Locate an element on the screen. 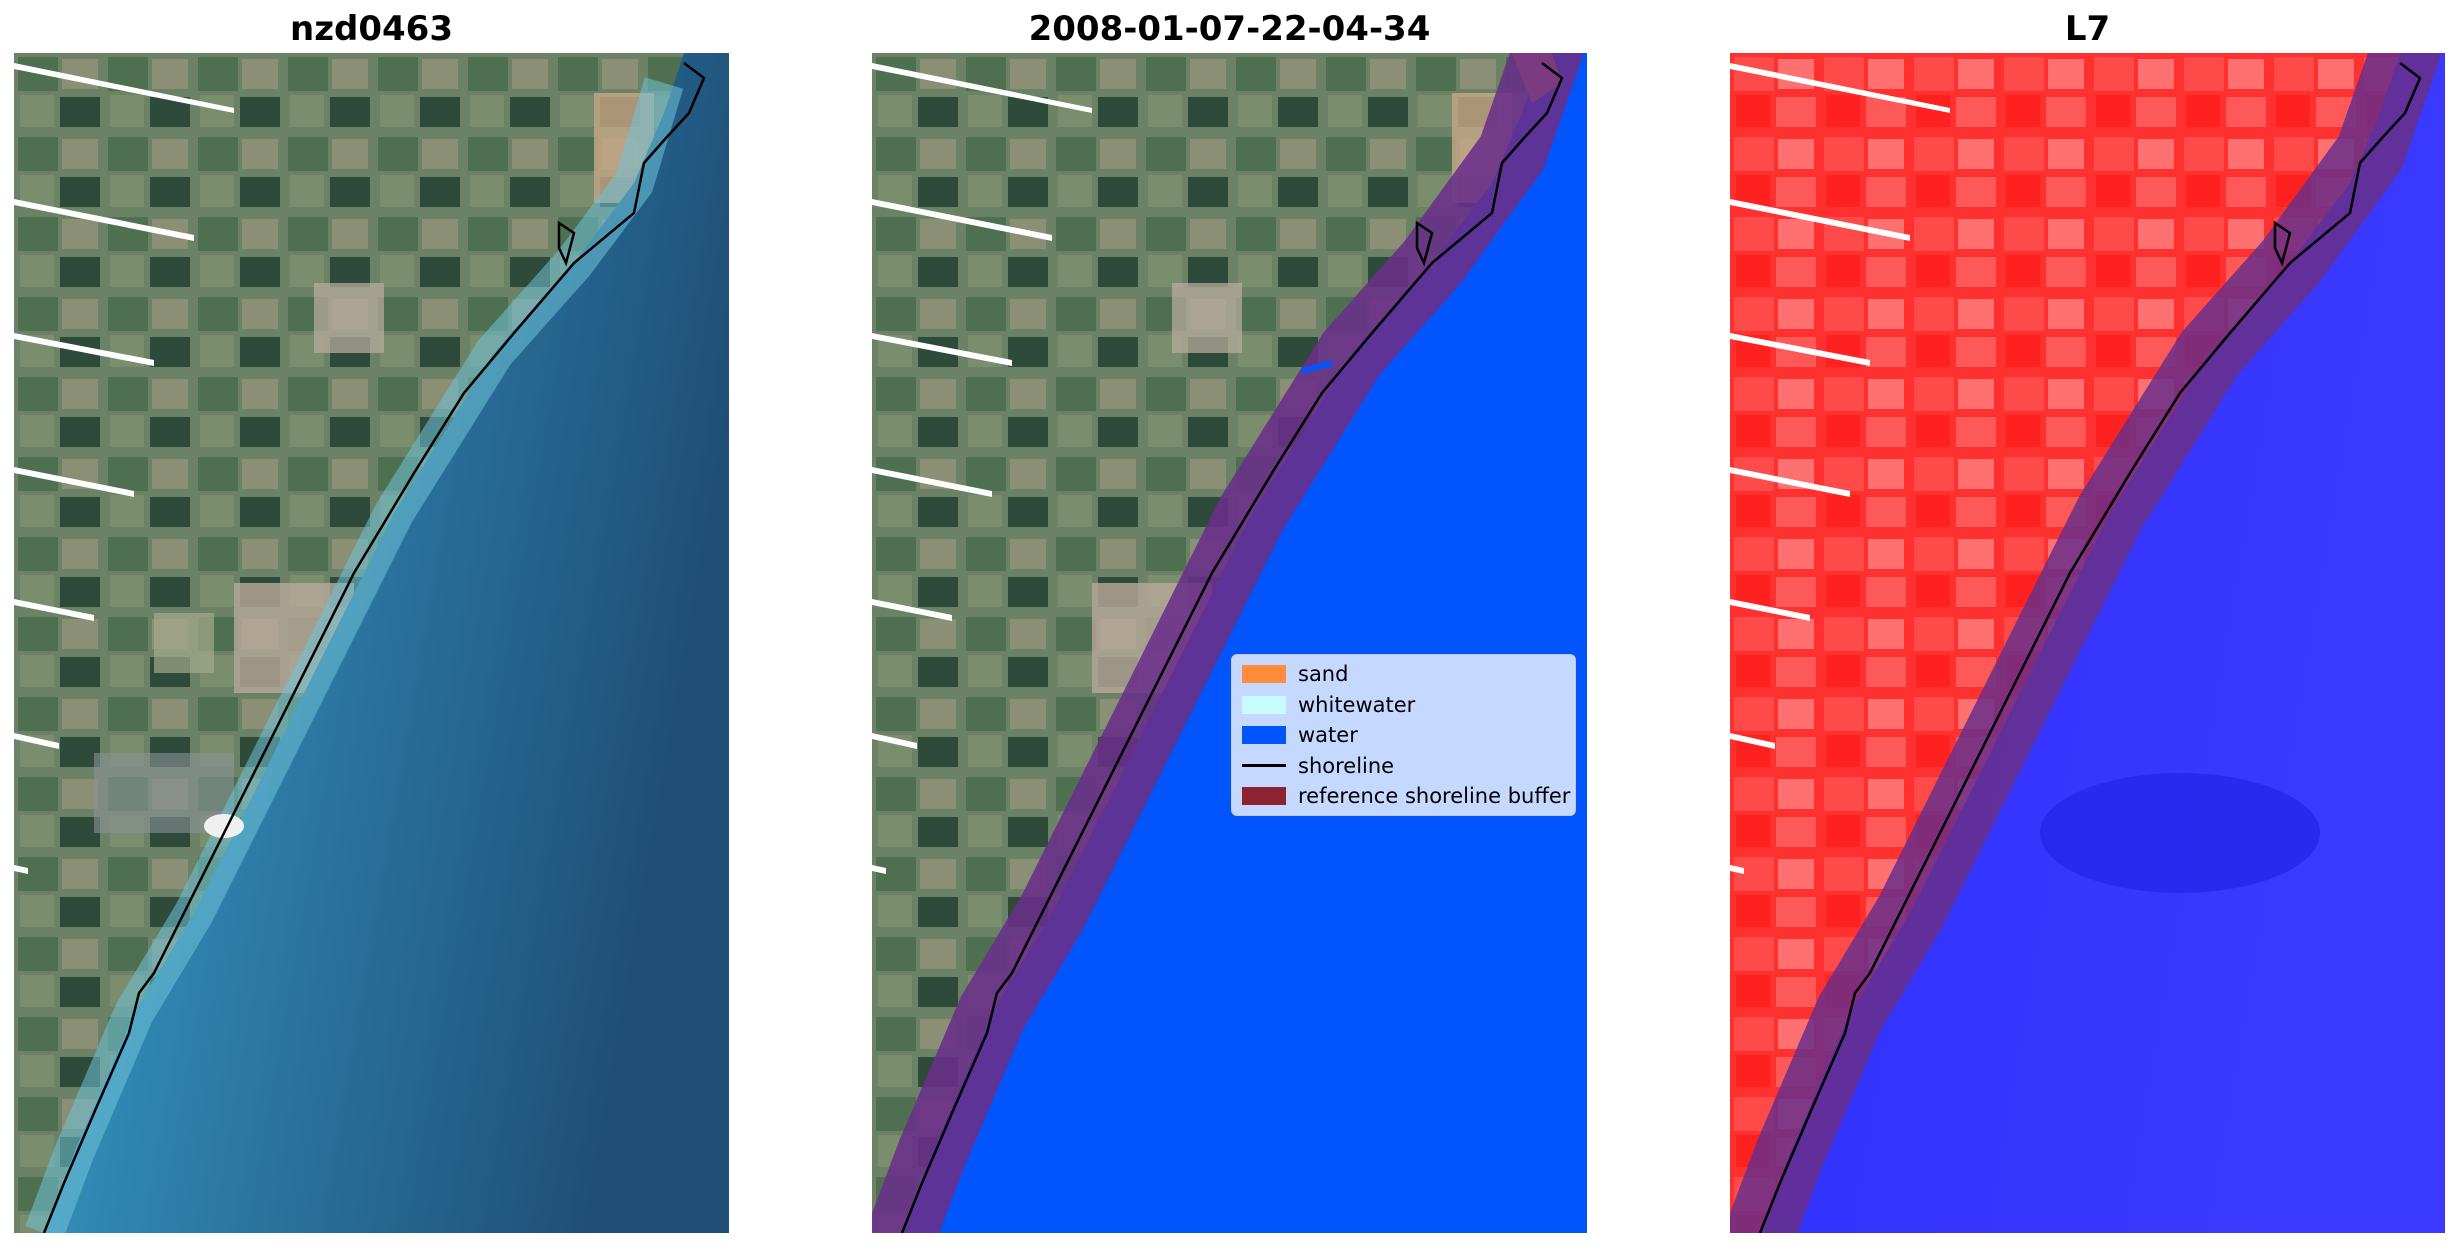 The height and width of the screenshot is (1250, 2460). legend-label: whitewater is located at coordinates (1357, 704).